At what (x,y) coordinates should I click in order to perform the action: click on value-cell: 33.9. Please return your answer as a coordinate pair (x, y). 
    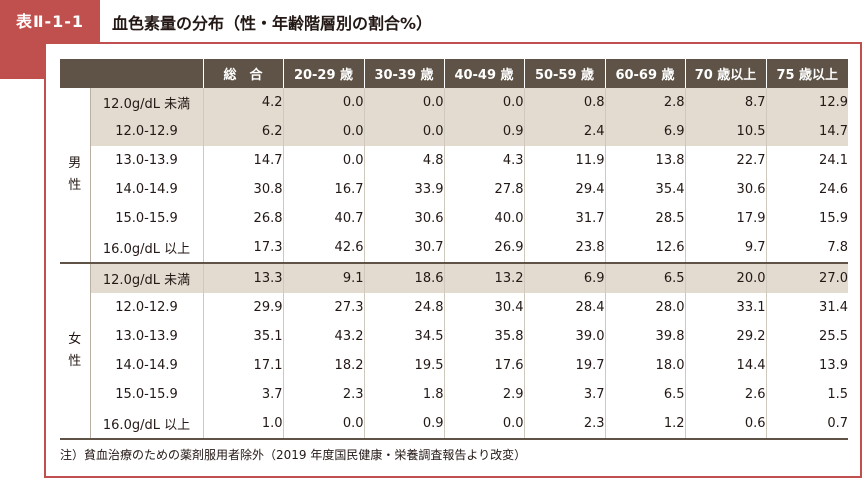
    Looking at the image, I should click on (403, 189).